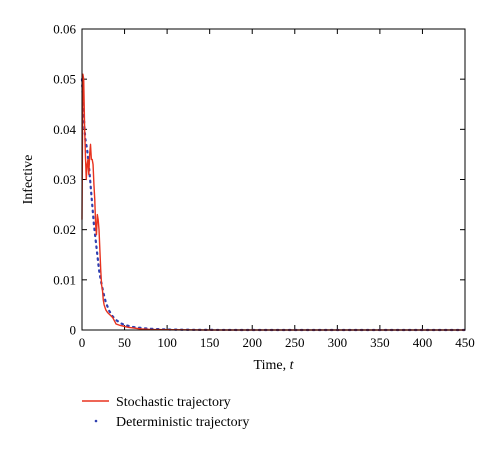 This screenshot has width=500, height=454. Describe the element at coordinates (182, 422) in the screenshot. I see `legend-label-deterministic: Deterministic trajectory` at that location.